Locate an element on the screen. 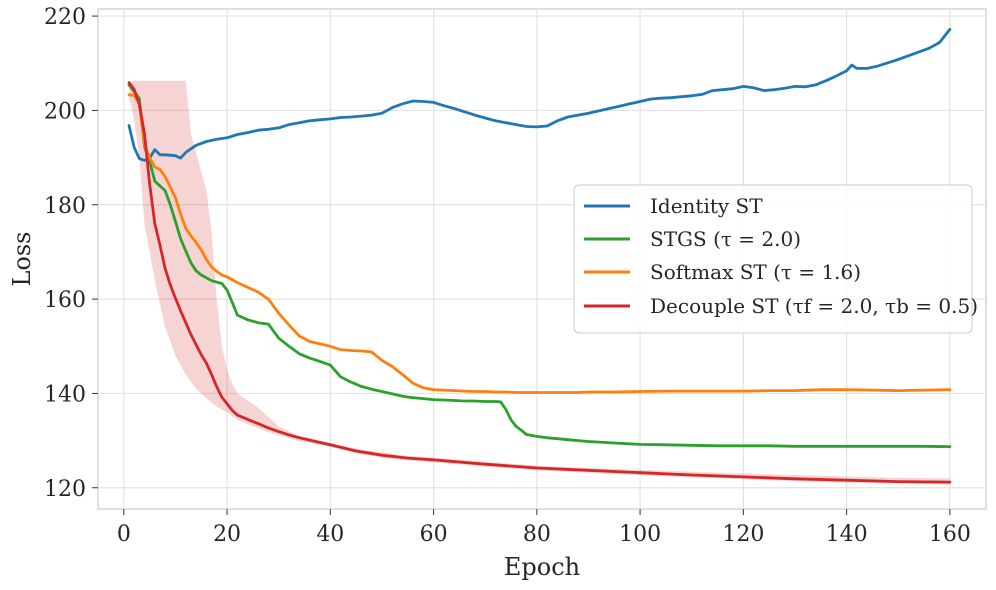  y-tick-label-120: 120 is located at coordinates (65, 489).